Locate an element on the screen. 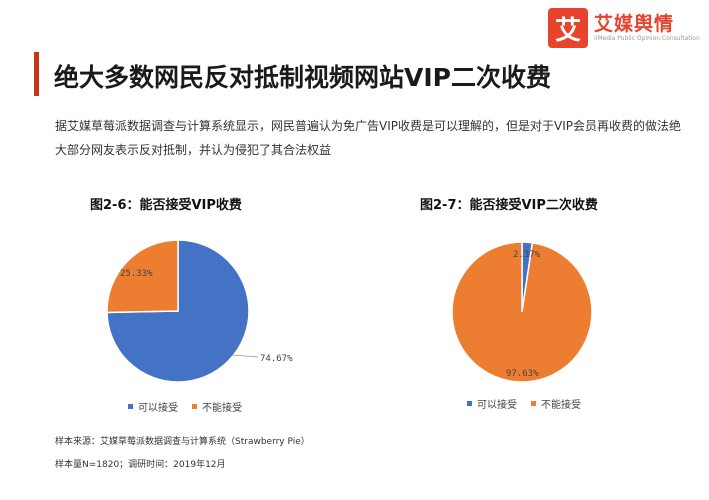  data-label-accept: 2.37% is located at coordinates (527, 255).